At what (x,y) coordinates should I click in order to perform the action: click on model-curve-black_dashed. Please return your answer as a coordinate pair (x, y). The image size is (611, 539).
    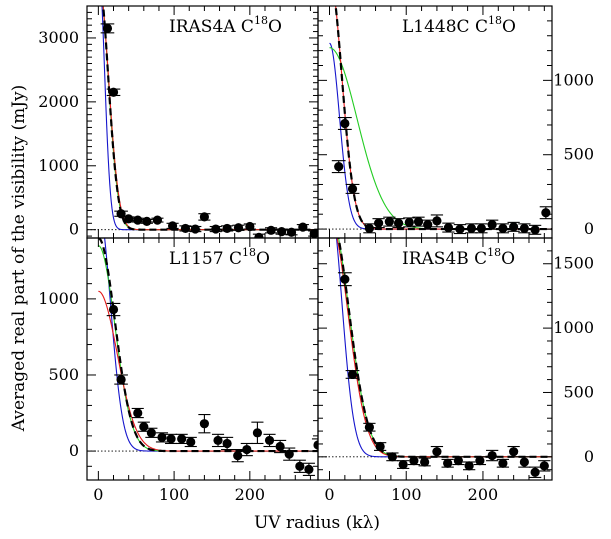
    Looking at the image, I should click on (208, 345).